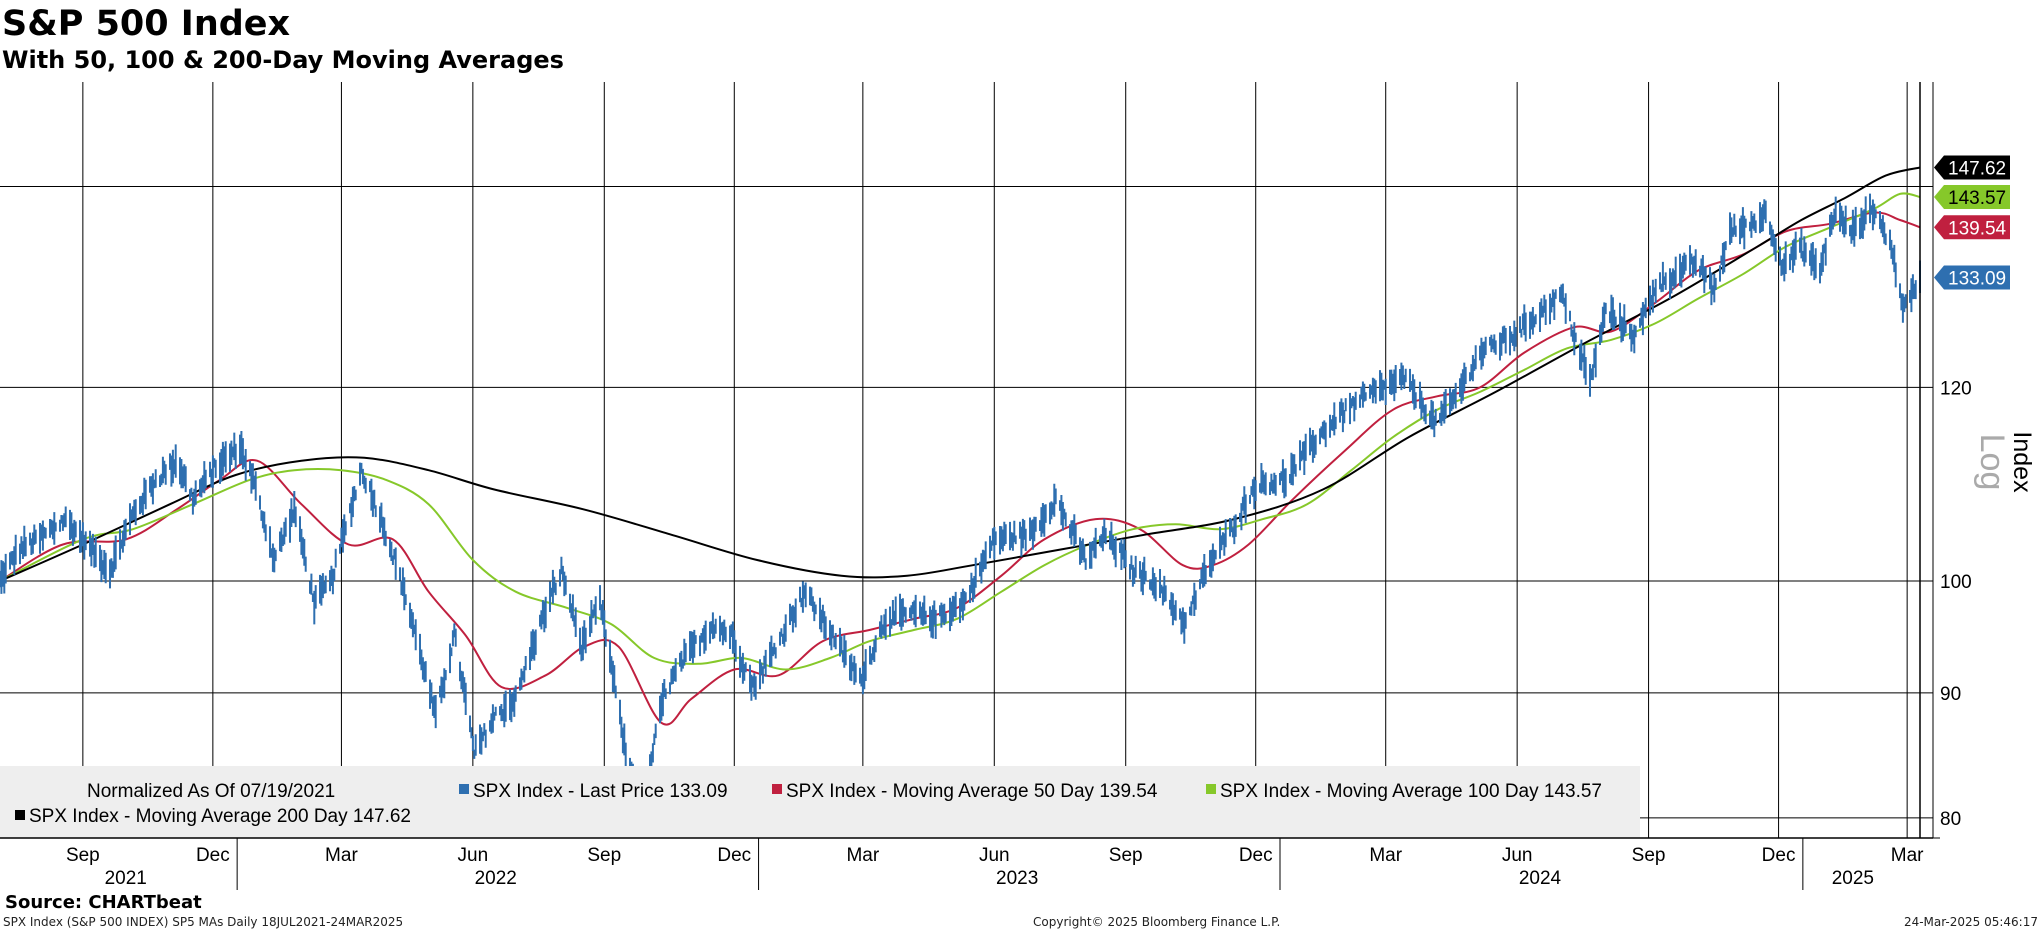 The width and height of the screenshot is (2041, 932). I want to click on ma100-tag-value: 143.57, so click(1977, 198).